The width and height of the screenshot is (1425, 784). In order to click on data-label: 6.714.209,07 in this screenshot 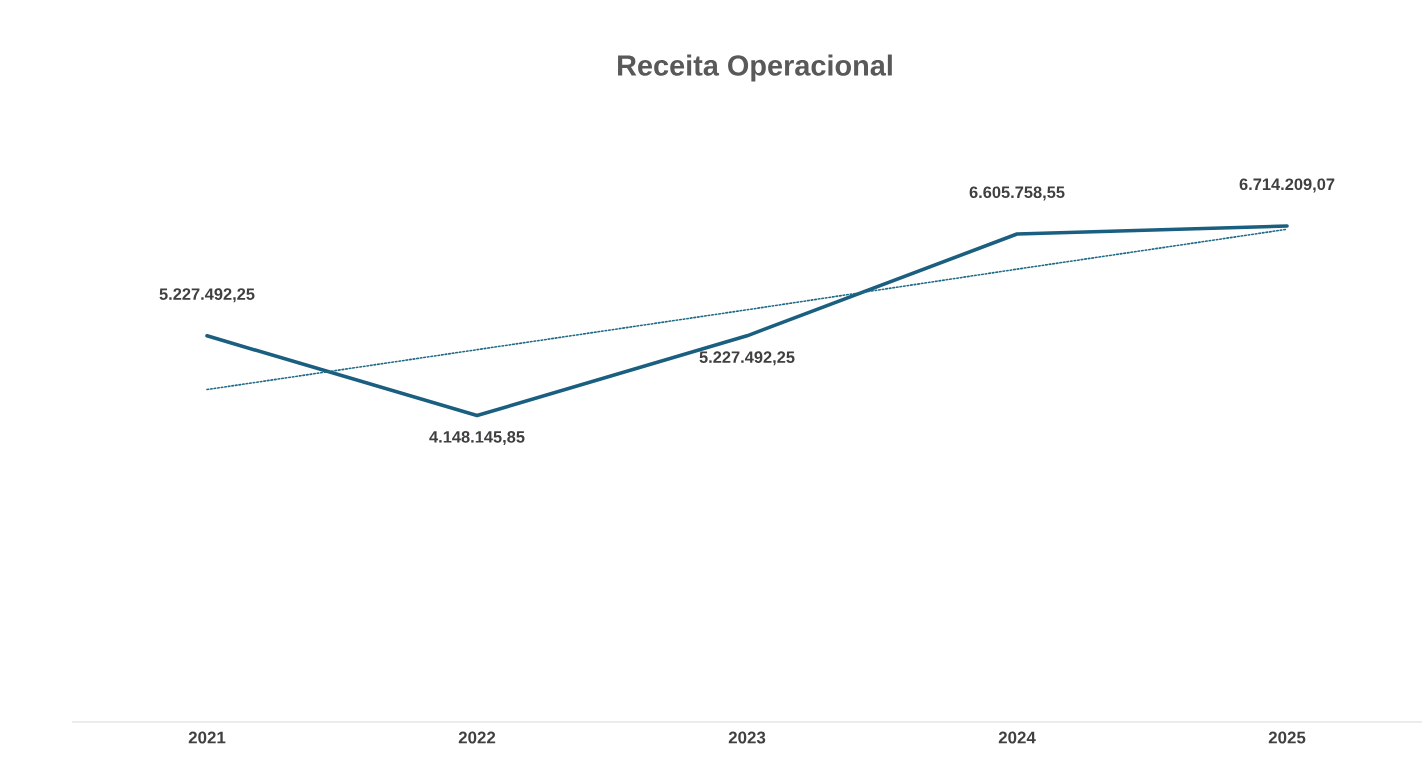, I will do `click(1287, 185)`.